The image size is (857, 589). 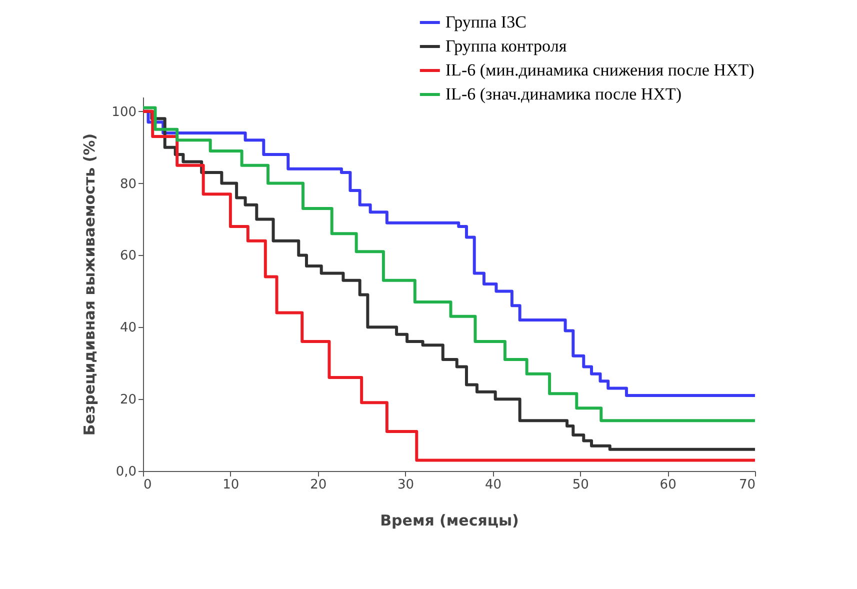 What do you see at coordinates (449, 521) in the screenshot?
I see `x-axis-title: Время (месяцы)` at bounding box center [449, 521].